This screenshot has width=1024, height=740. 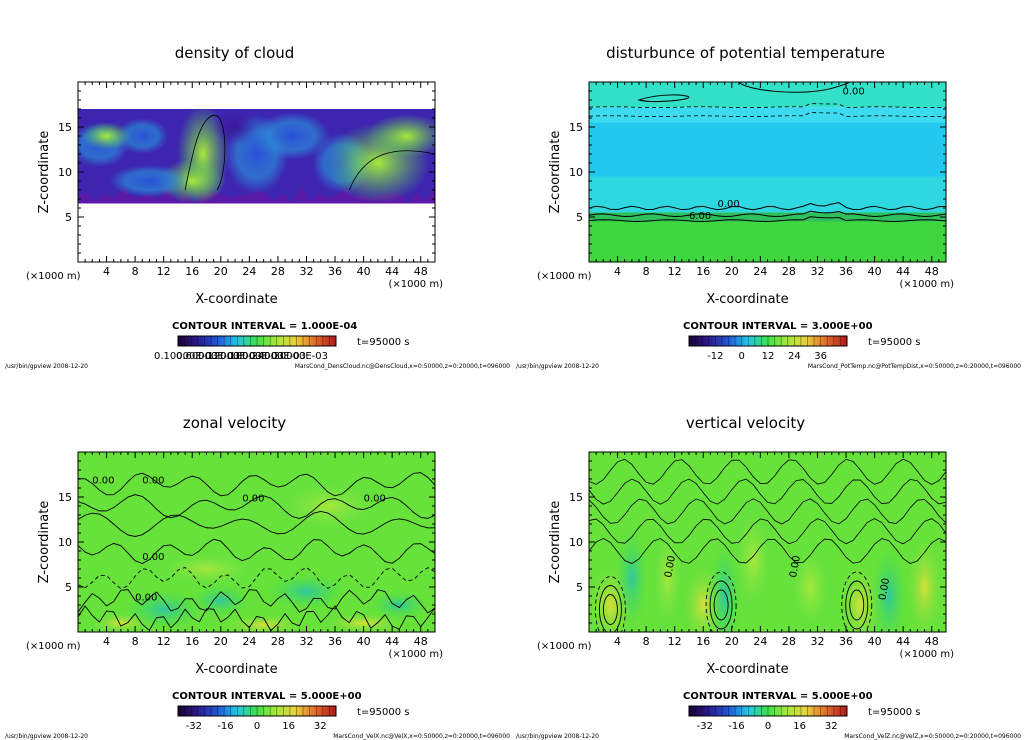 What do you see at coordinates (230, 356) in the screenshot?
I see `colorbar-label: 0.12000E-03` at bounding box center [230, 356].